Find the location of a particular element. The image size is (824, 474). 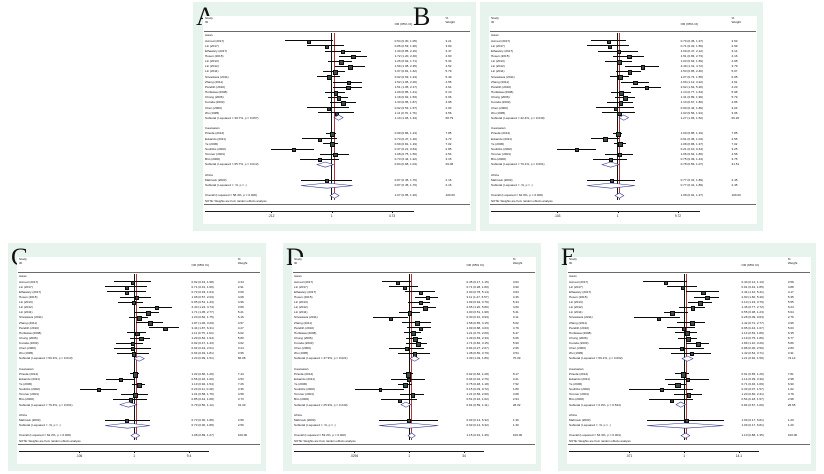

weight-value: 3.75 is located at coordinates (734, 159).